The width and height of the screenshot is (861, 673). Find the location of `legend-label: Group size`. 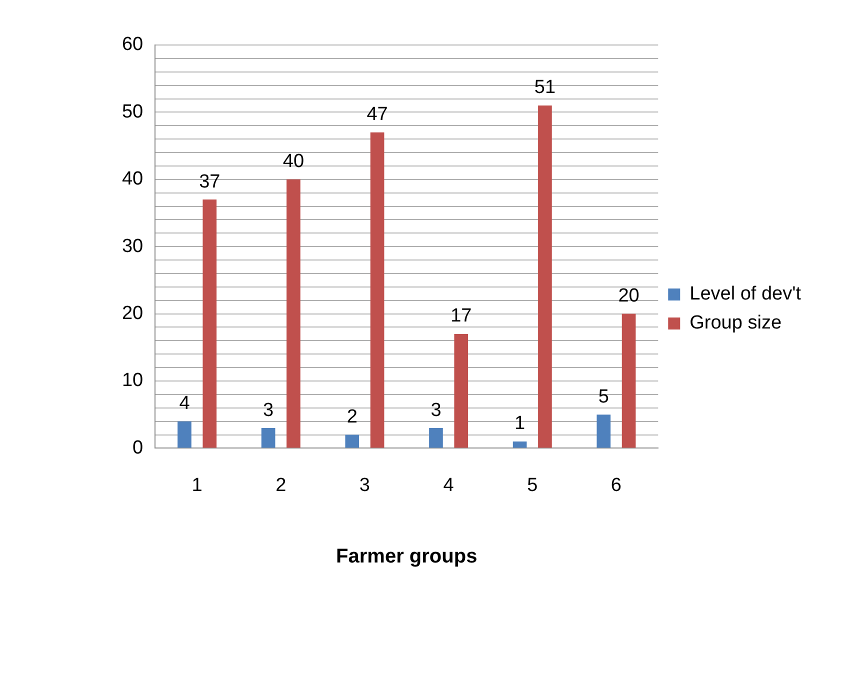

legend-label: Group size is located at coordinates (736, 323).